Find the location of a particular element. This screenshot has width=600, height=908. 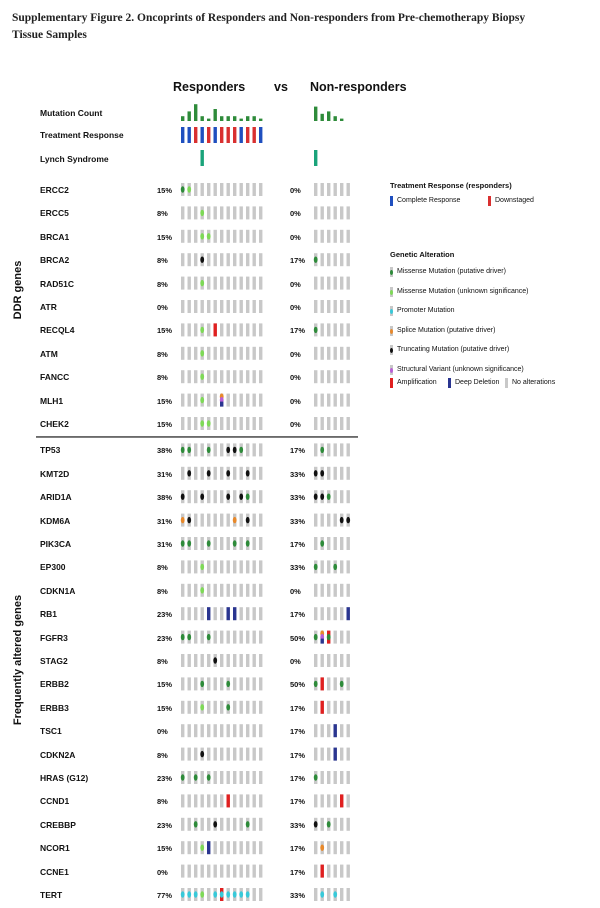

nonresponders-header: Non-responders is located at coordinates (358, 87).